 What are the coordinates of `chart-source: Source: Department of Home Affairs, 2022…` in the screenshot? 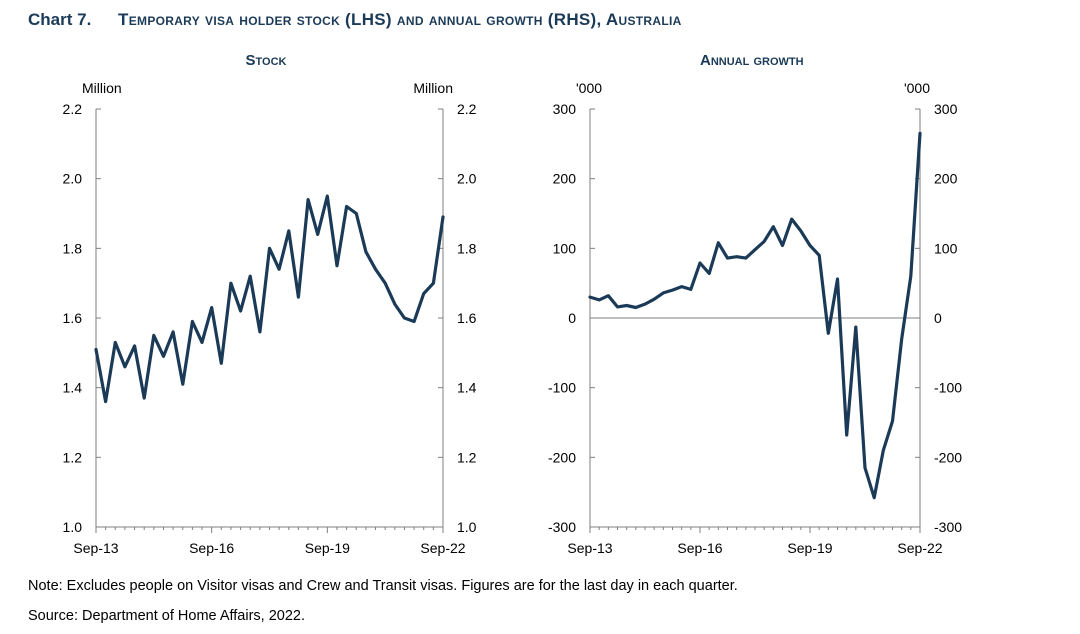 It's located at (166, 616).